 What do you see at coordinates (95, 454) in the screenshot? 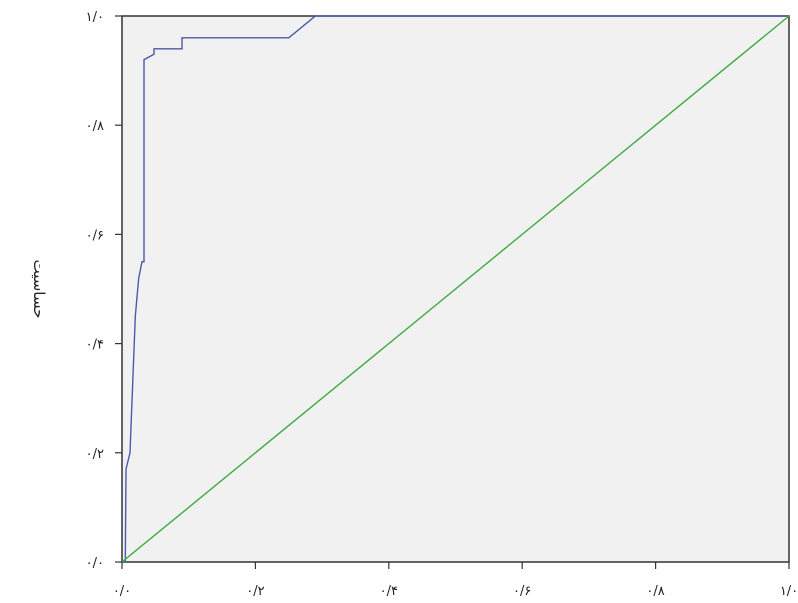
I see `y-tick-label: ۰/۲` at bounding box center [95, 454].